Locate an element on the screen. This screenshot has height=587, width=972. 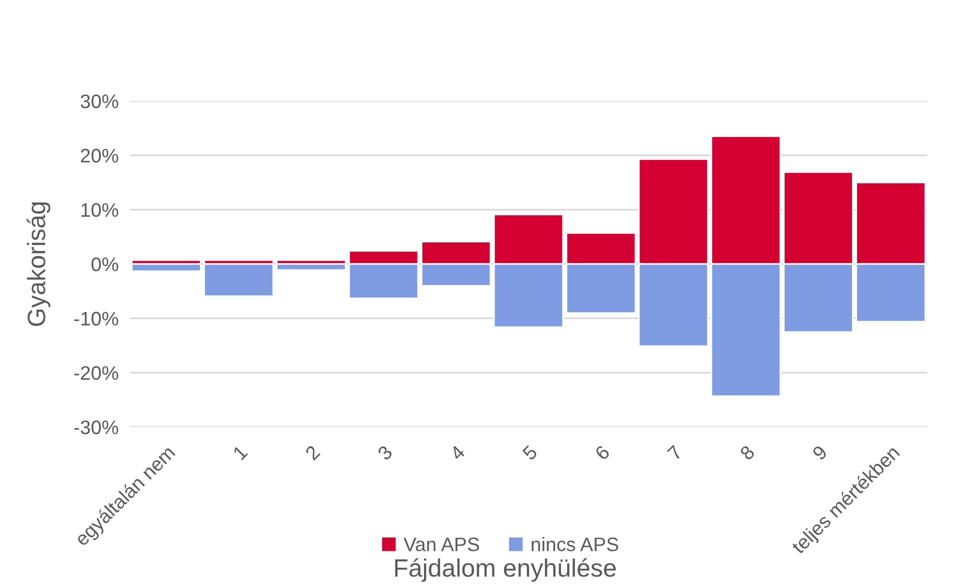
x-axis-title: Fájdalom enyhülése is located at coordinates (505, 570).